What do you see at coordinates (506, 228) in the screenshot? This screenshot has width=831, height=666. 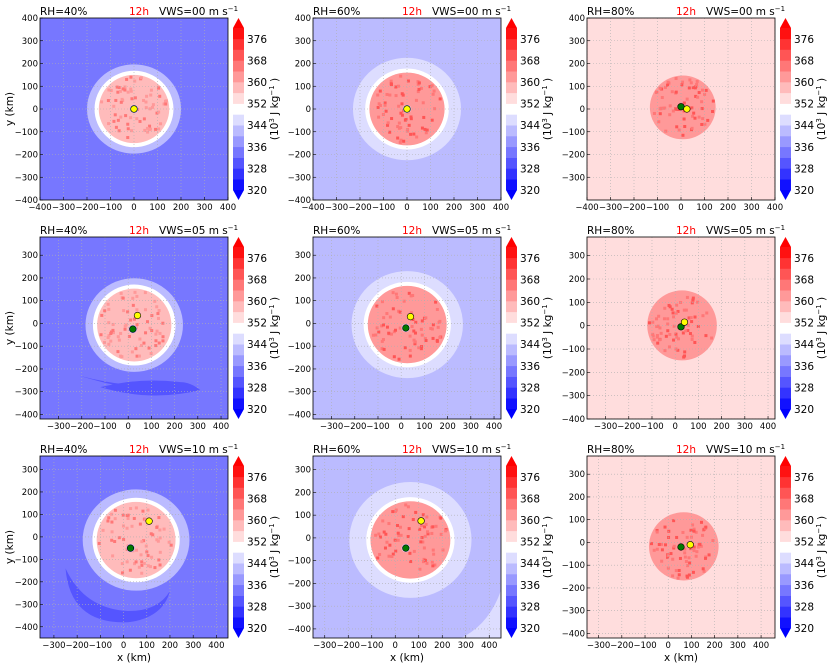 I see `vws-exponent: −1` at bounding box center [506, 228].